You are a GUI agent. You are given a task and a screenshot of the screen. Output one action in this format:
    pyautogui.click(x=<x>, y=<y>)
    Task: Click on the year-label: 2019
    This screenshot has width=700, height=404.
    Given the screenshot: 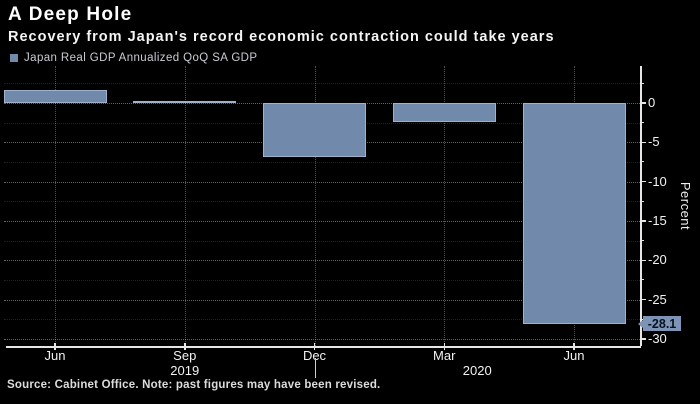 What is the action you would take?
    pyautogui.click(x=185, y=370)
    